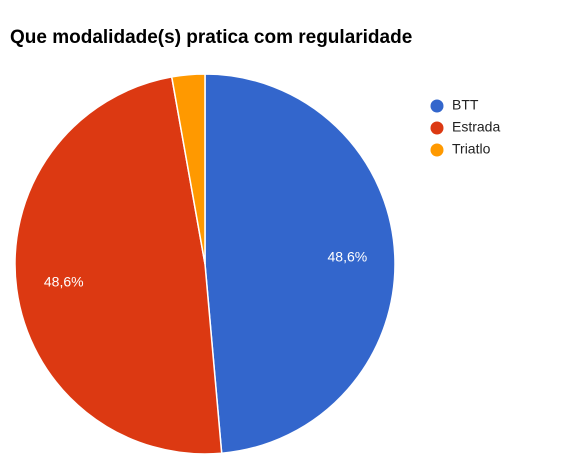  I want to click on legend-label: Estrada, so click(476, 127).